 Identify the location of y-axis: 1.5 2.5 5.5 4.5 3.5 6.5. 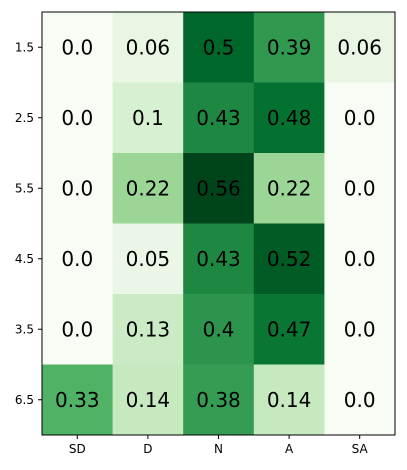
(28, 223).